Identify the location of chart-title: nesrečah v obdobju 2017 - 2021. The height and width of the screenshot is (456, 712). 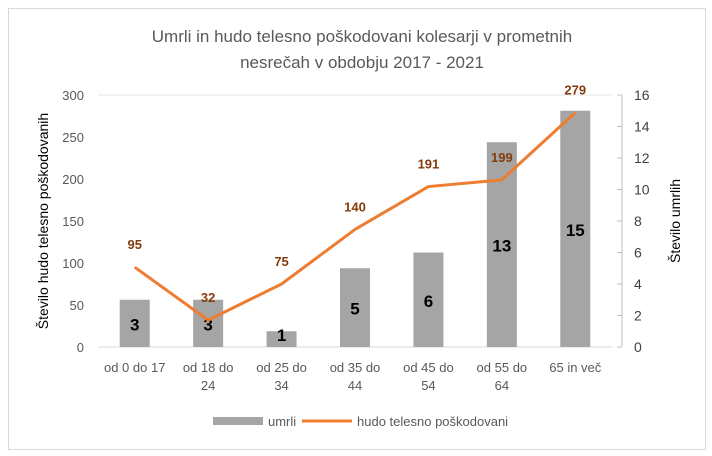
(362, 62).